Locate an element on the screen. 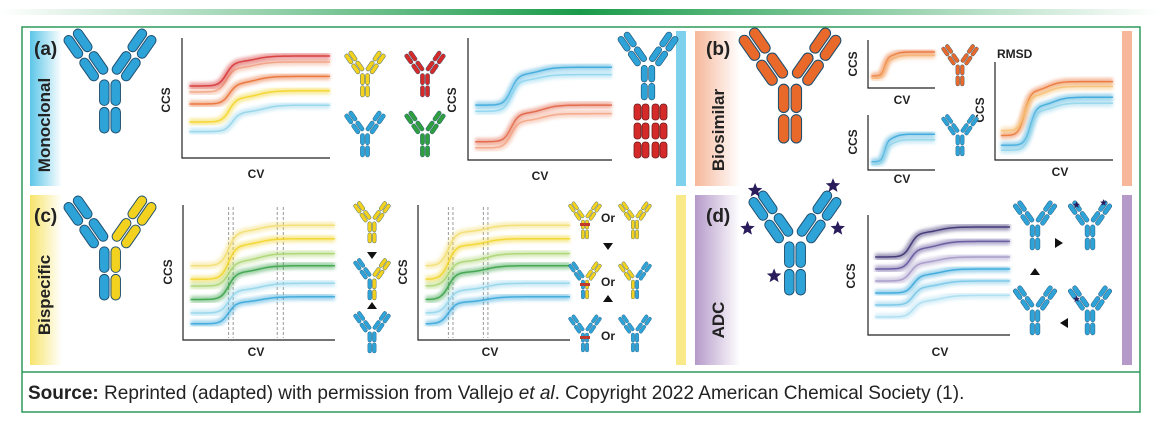  side-bar is located at coordinates (717, 108).